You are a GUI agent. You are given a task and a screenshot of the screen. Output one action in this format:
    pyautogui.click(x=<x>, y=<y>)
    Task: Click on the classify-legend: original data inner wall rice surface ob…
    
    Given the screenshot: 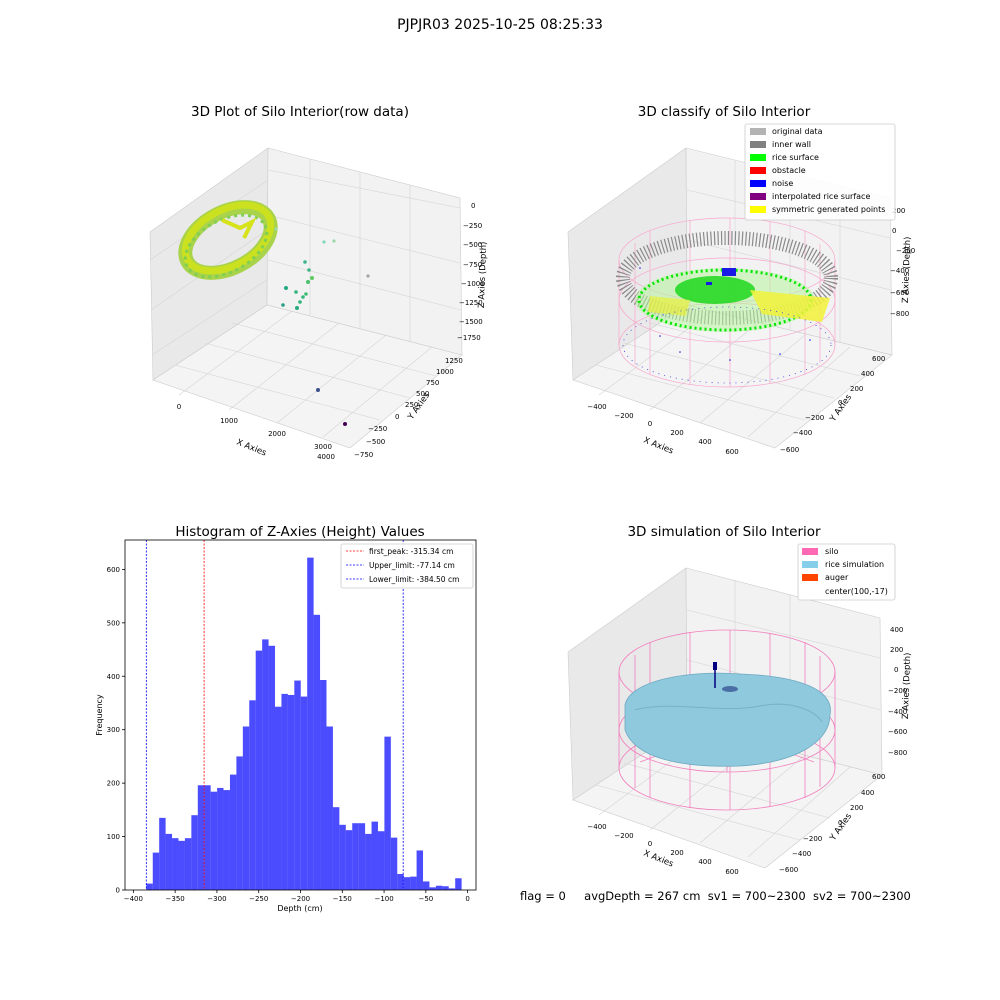 What is the action you would take?
    pyautogui.click(x=820, y=172)
    